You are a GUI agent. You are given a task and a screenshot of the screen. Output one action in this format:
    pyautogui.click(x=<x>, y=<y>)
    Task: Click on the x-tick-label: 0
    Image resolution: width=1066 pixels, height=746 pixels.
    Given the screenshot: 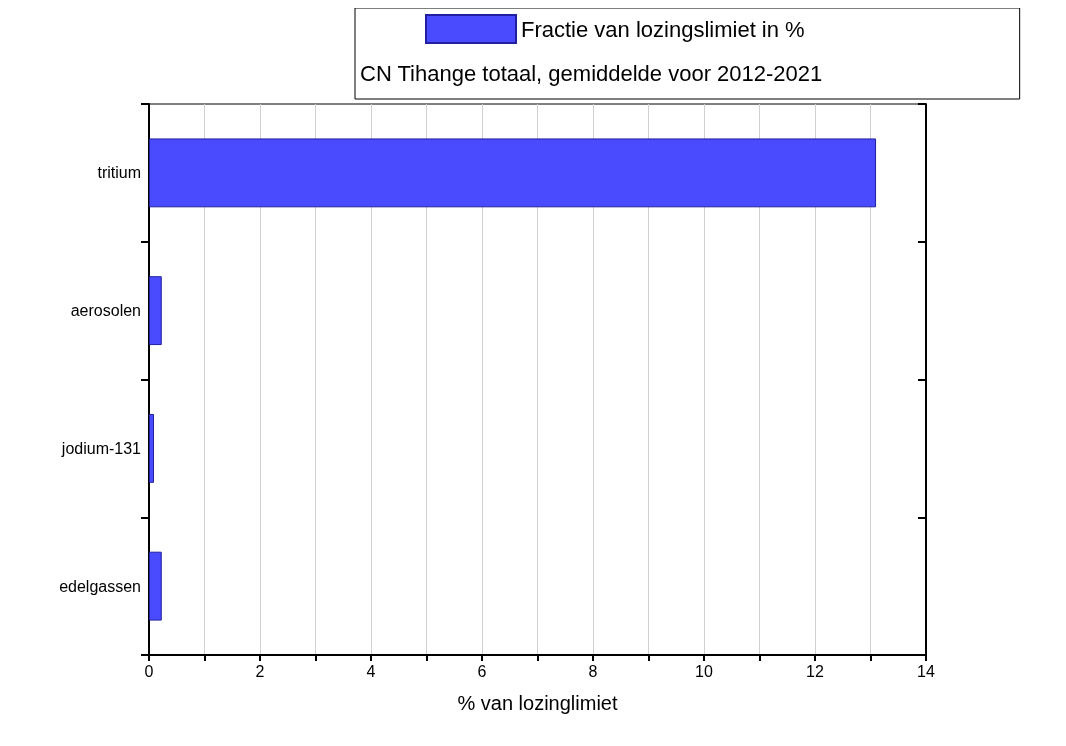 What is the action you would take?
    pyautogui.click(x=149, y=671)
    